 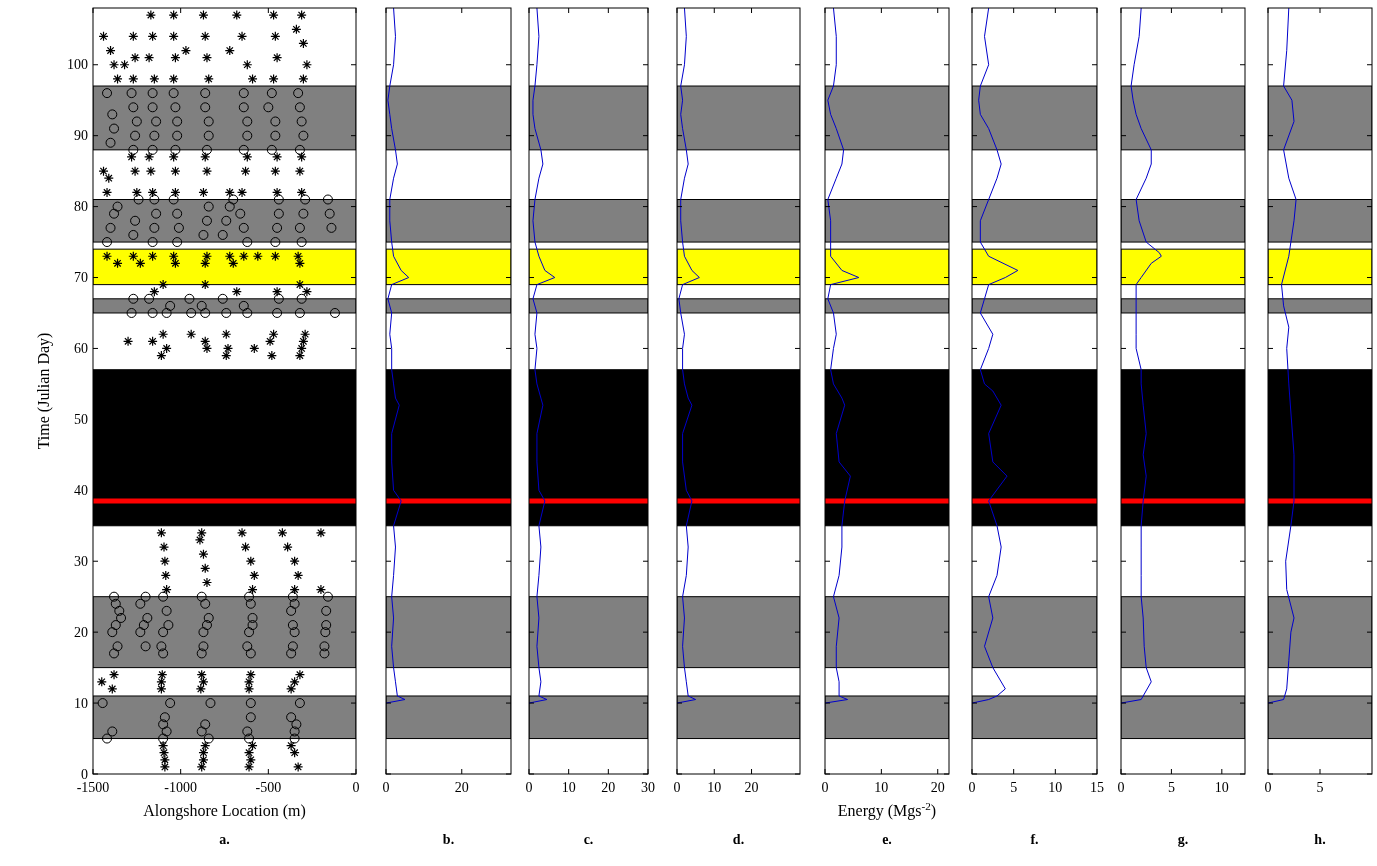 I want to click on text: h., so click(x=1320, y=839).